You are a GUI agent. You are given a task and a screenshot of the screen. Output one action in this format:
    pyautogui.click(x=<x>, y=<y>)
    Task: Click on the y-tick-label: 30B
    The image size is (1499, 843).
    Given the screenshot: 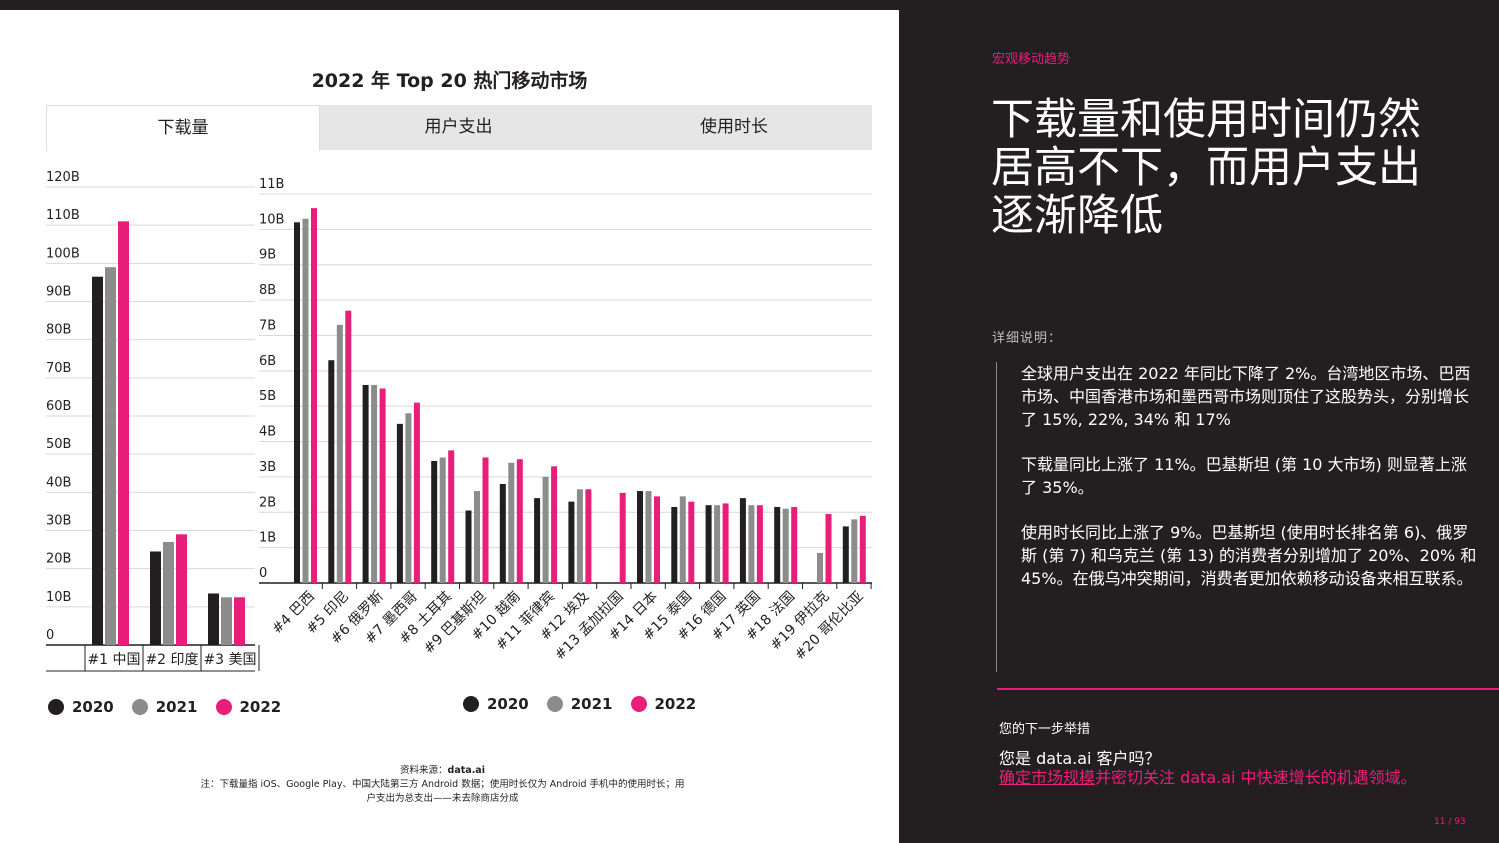 What is the action you would take?
    pyautogui.click(x=58, y=521)
    